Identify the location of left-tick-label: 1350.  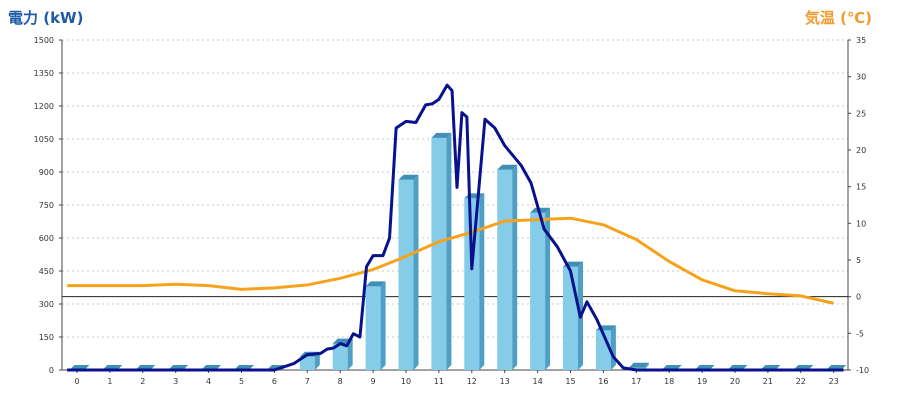
(44, 73).